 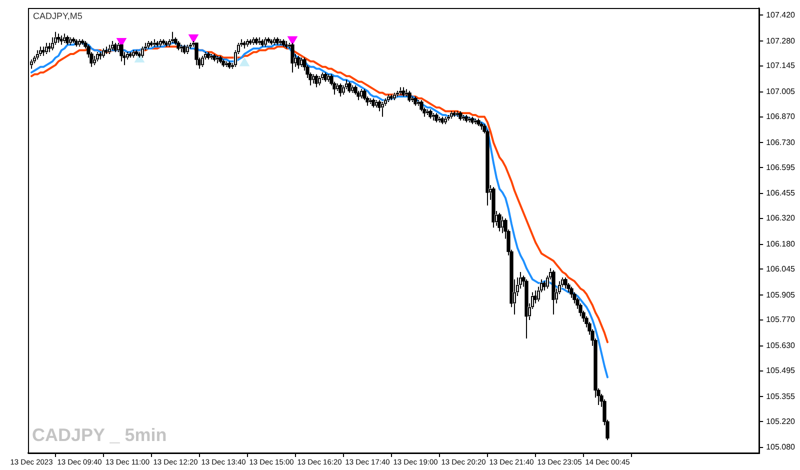 I want to click on annotation: CADJPY _ 5min, so click(x=99, y=434).